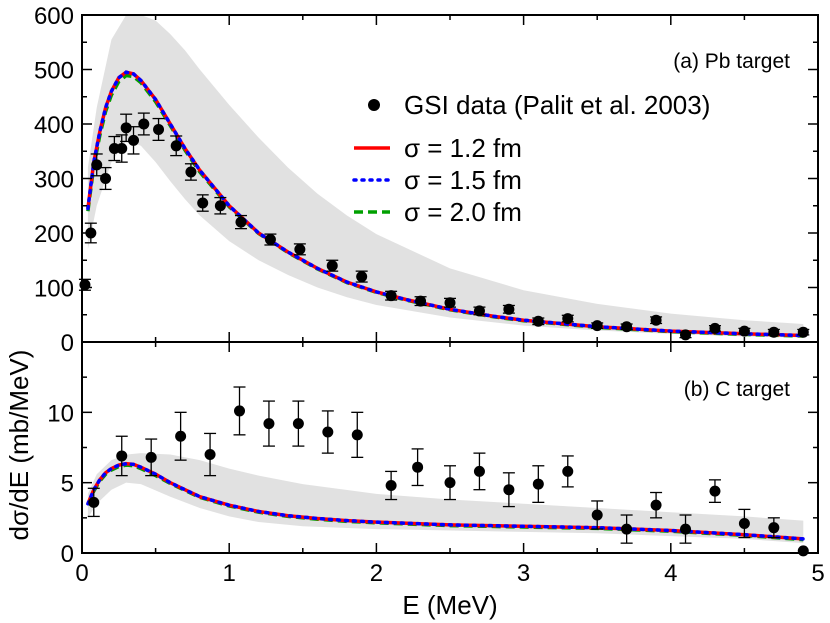  I want to click on y-tick-label: 600, so click(54, 16).